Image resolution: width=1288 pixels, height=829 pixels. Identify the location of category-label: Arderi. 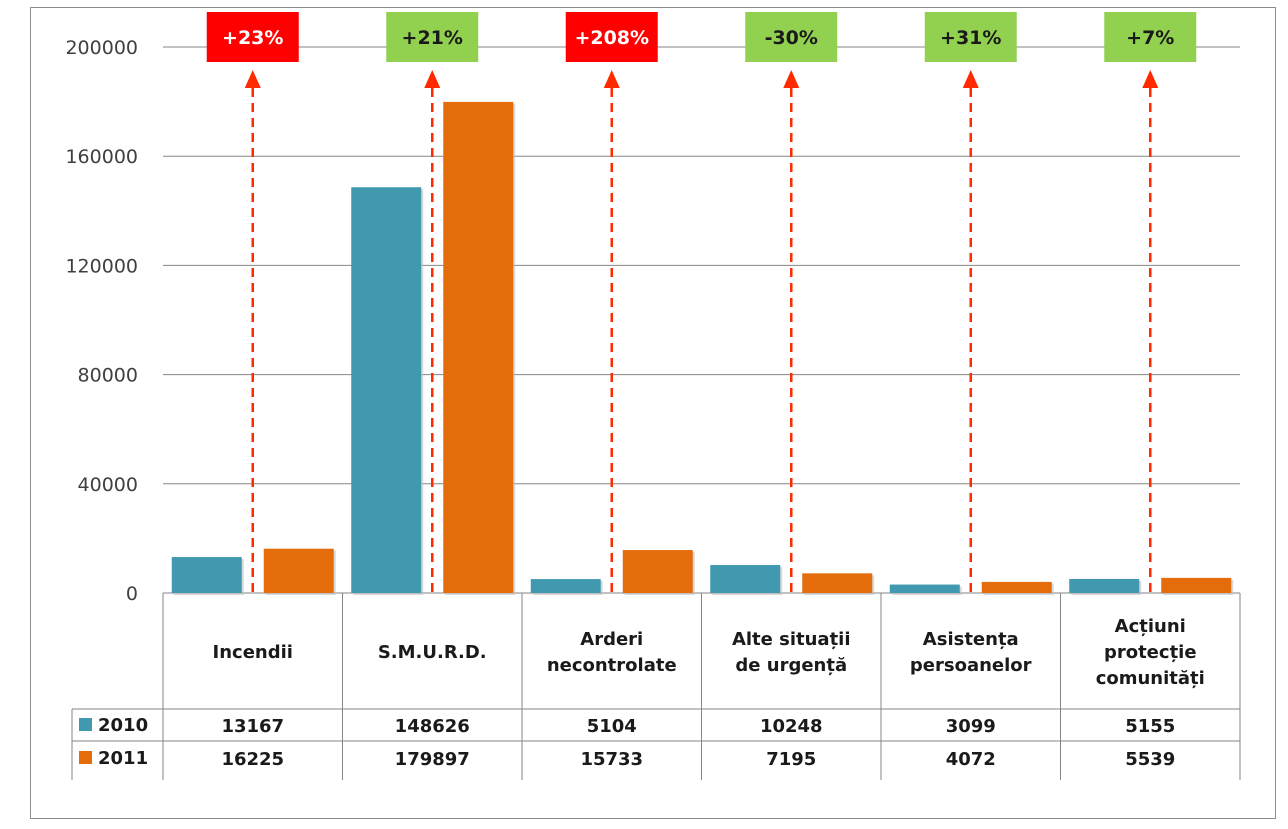
(611, 639).